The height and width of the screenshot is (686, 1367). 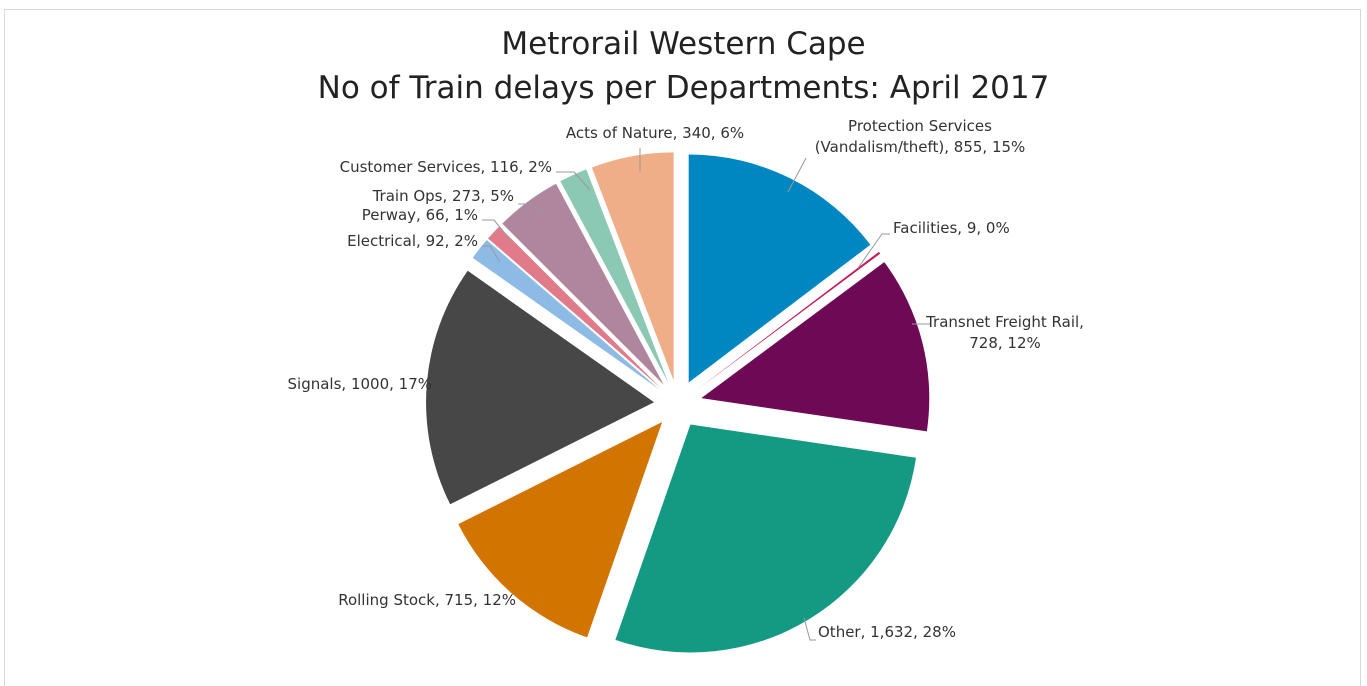 What do you see at coordinates (887, 632) in the screenshot?
I see `data-label: Other, 1,632, 28%` at bounding box center [887, 632].